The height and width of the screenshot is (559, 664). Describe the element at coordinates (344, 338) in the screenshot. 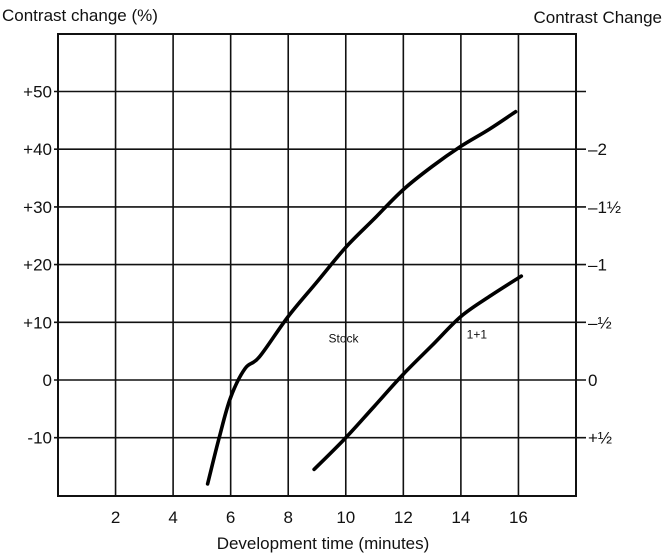

I see `series-annotation: Stock` at that location.